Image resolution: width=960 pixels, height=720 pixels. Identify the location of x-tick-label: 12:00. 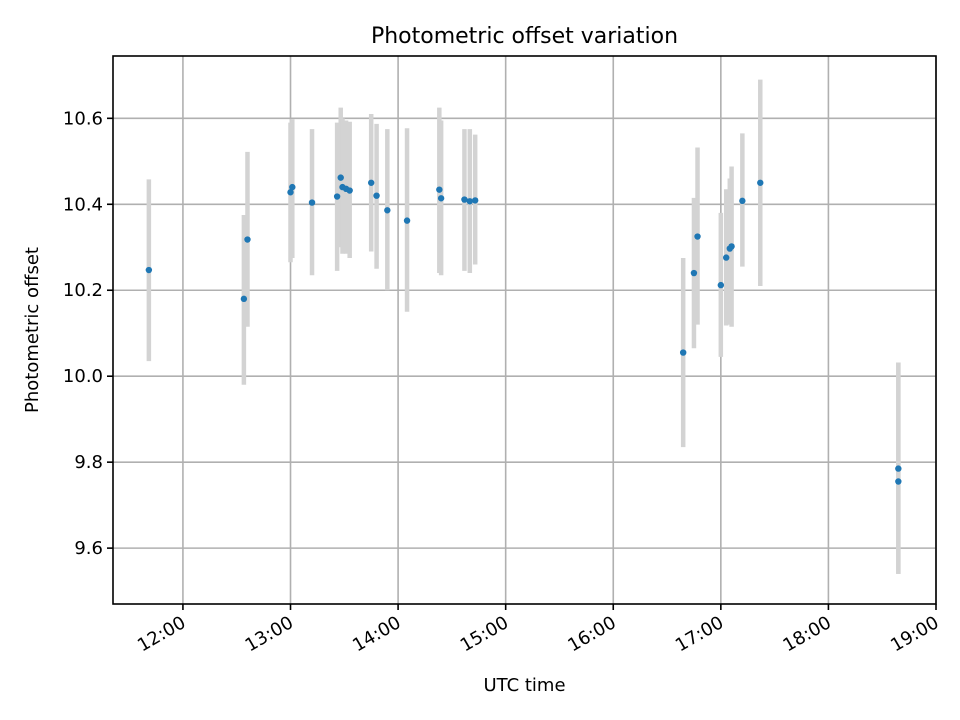
(161, 634).